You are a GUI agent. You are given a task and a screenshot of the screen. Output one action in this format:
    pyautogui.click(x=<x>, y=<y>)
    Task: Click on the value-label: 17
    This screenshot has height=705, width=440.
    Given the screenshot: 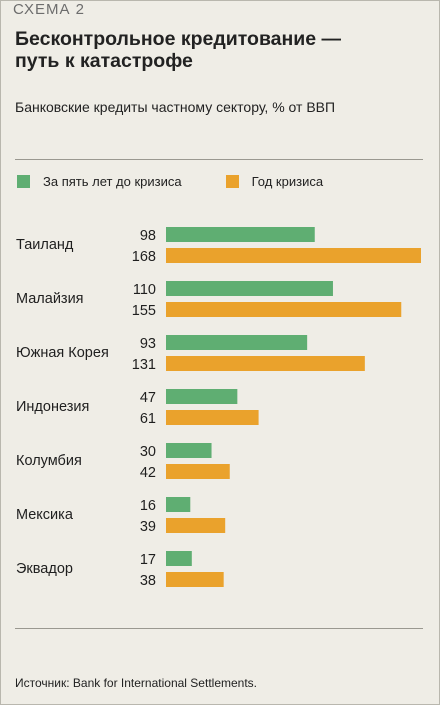 What is the action you would take?
    pyautogui.click(x=148, y=560)
    